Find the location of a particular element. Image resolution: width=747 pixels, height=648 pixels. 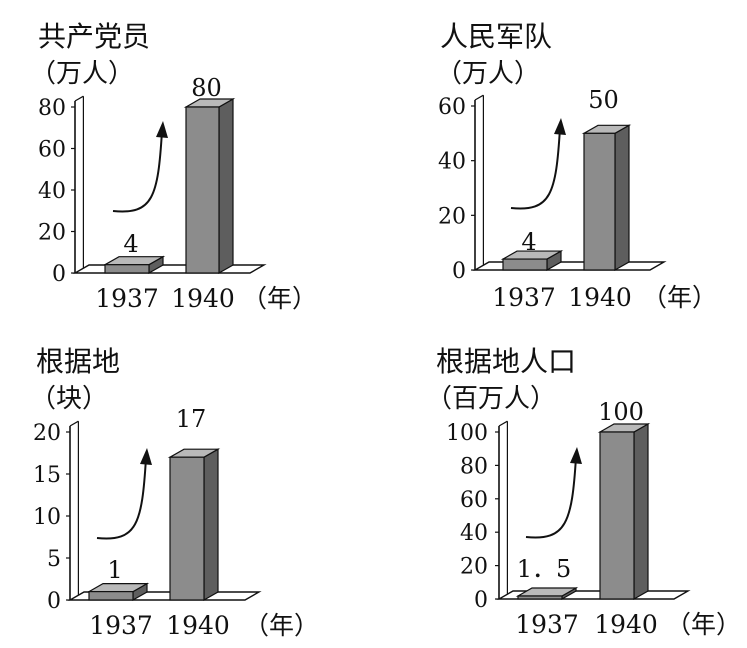

data-label: 17 is located at coordinates (191, 419).